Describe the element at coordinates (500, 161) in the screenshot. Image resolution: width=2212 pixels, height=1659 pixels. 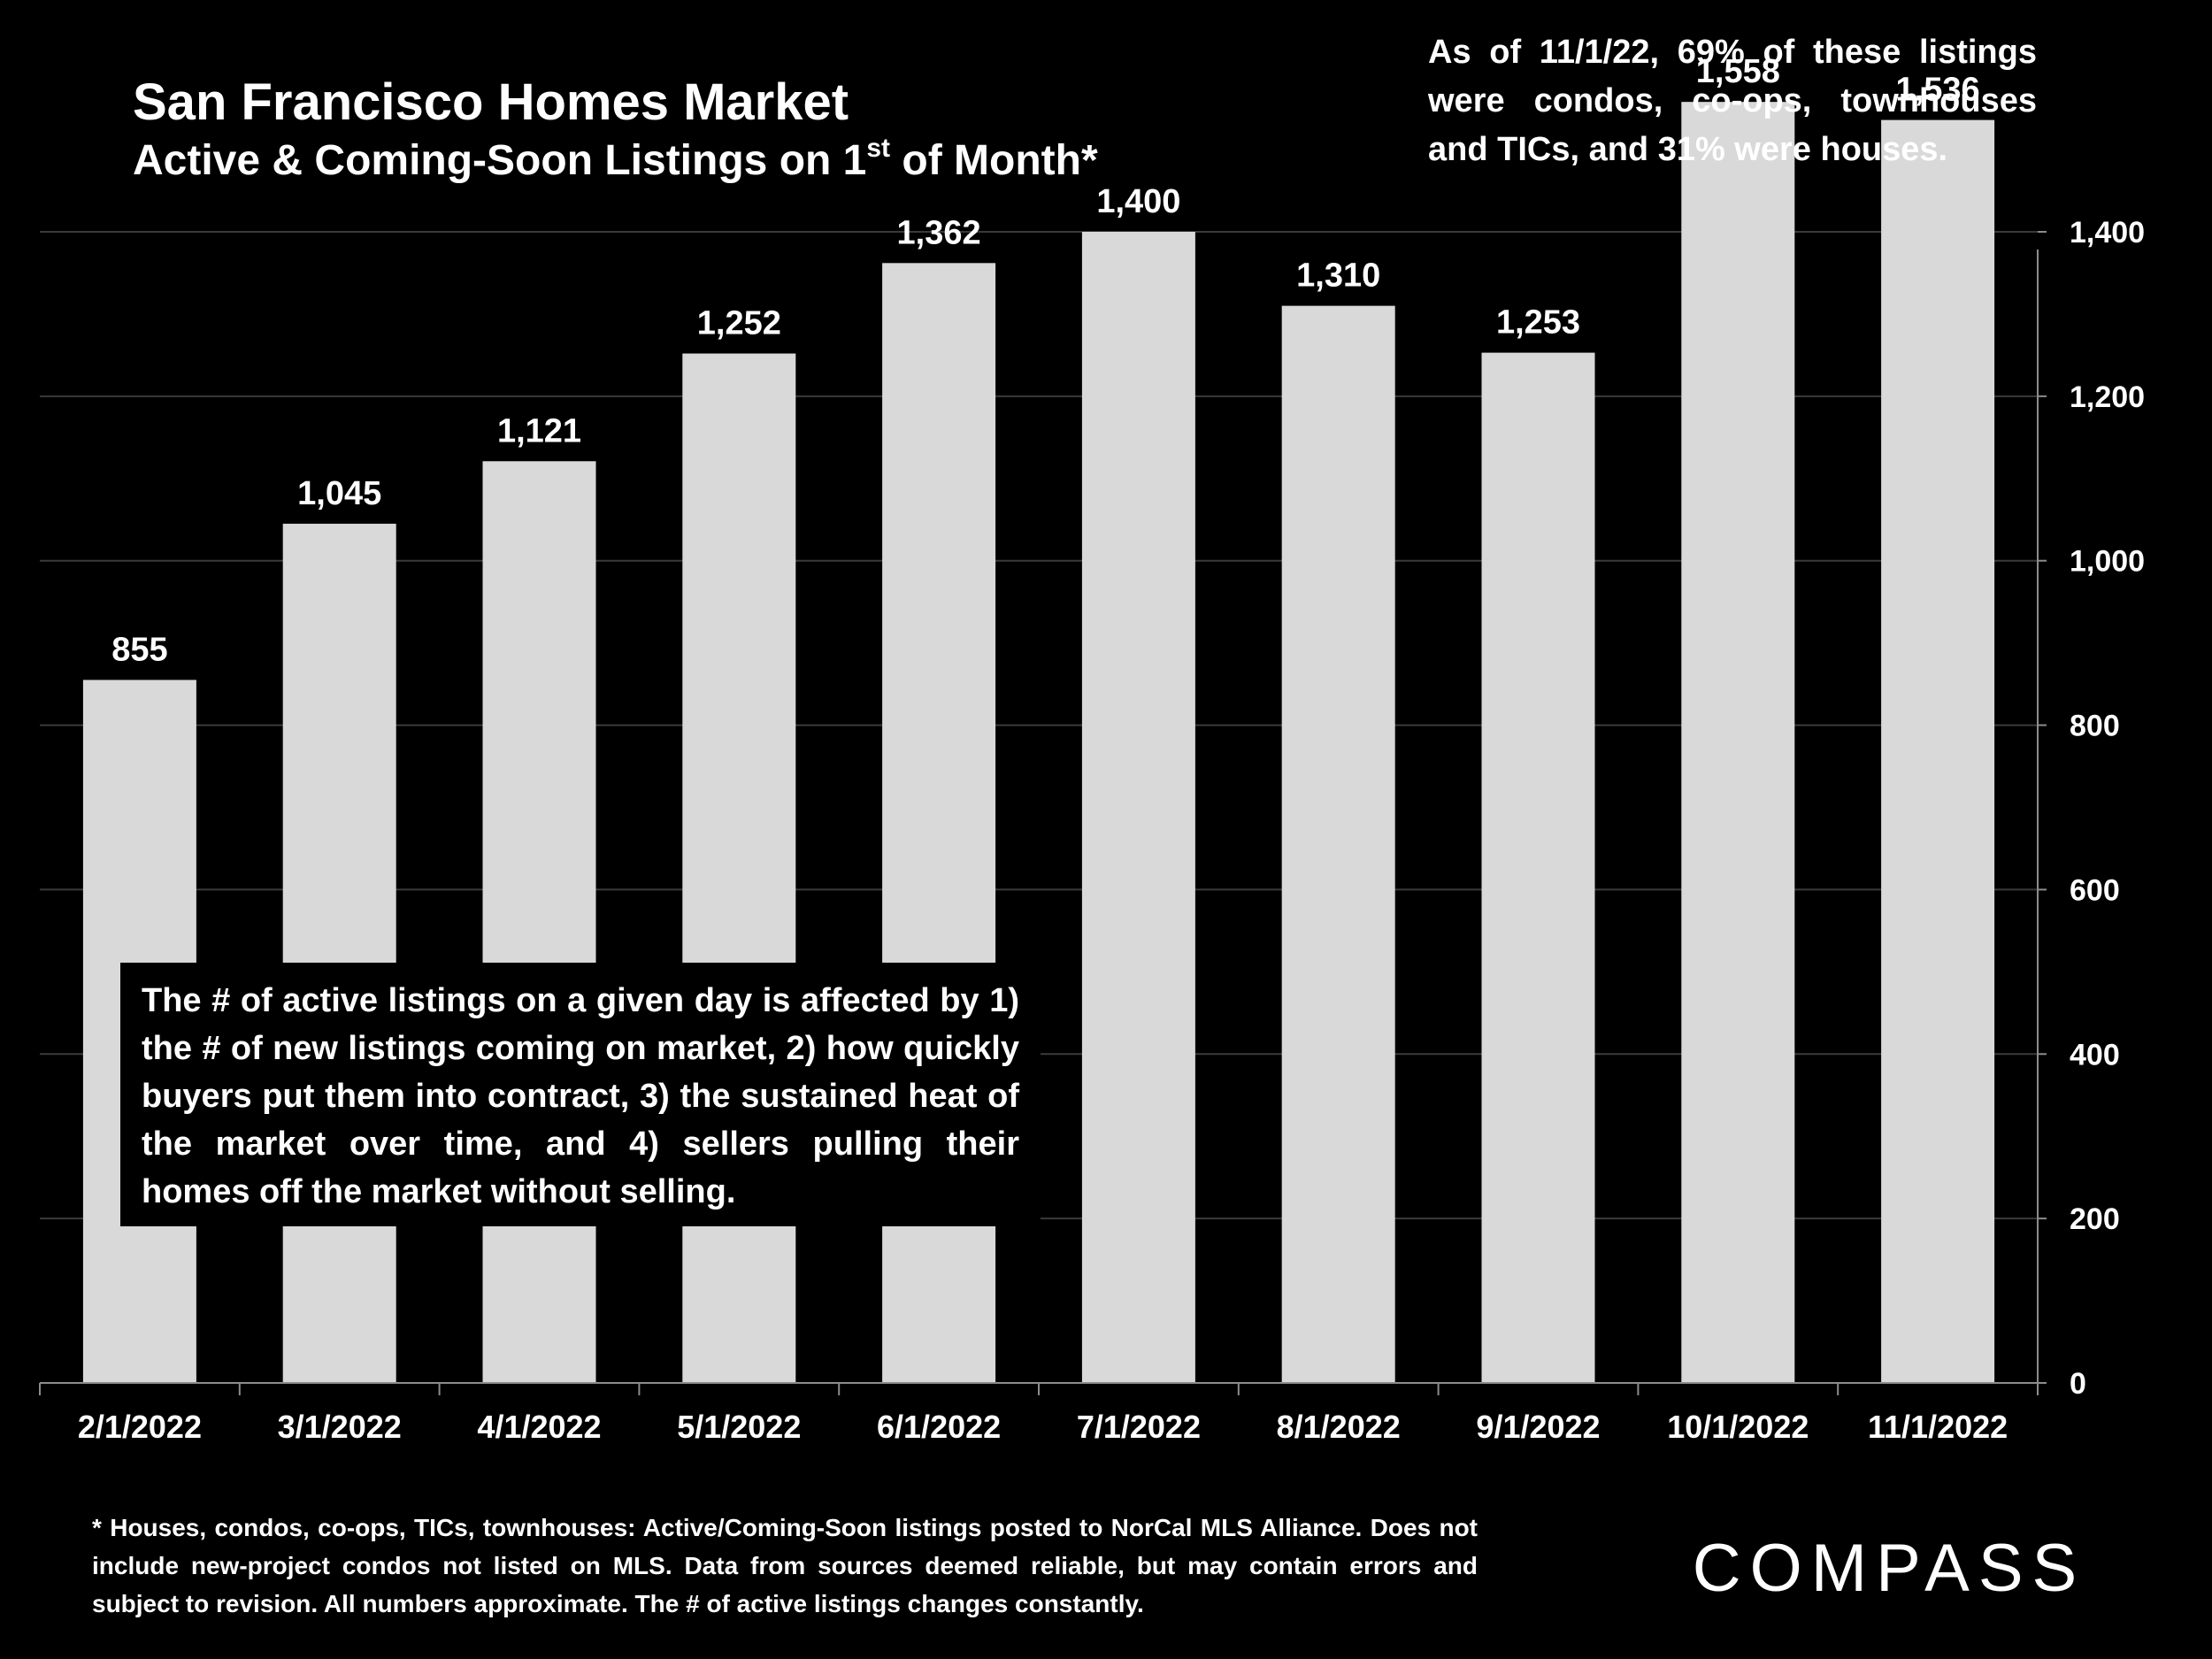
I see `subtitle-text: Active & Coming-Soon Listings on 1` at that location.